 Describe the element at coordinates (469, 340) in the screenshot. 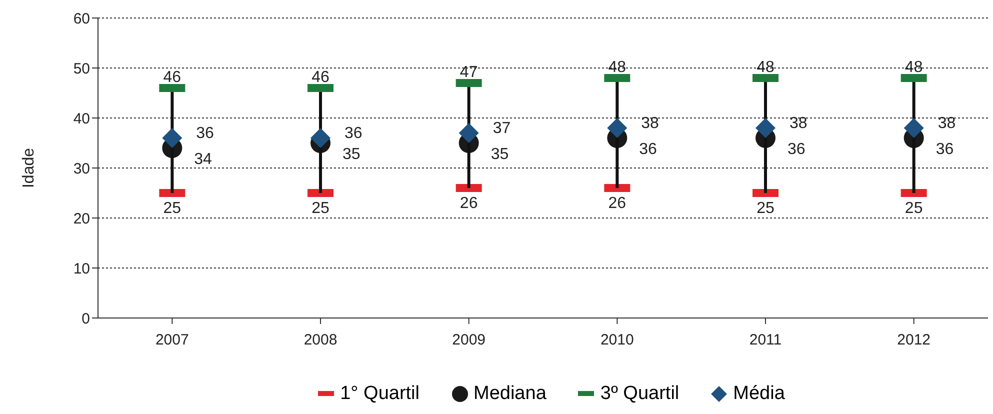

I see `x-tick-label: 2009` at that location.